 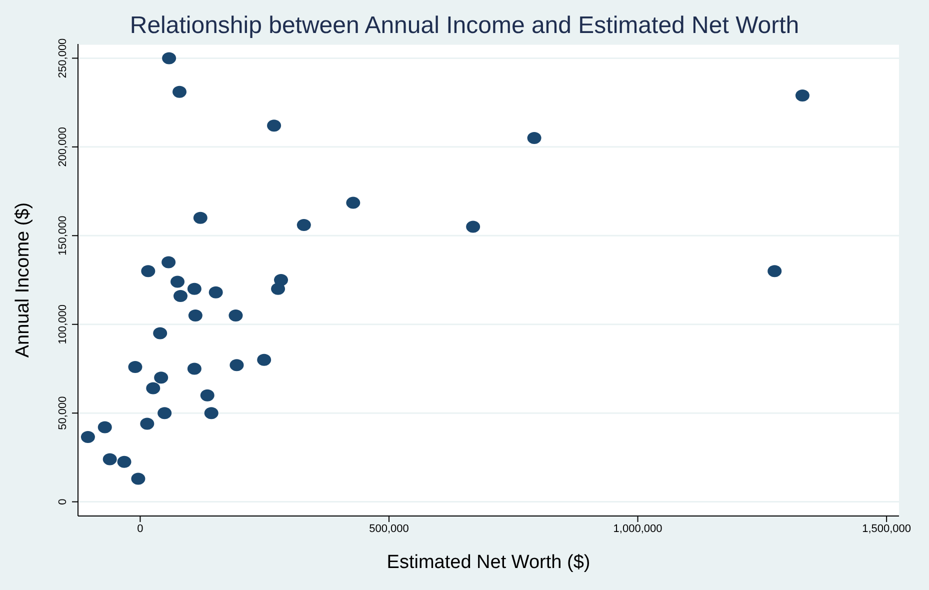 What do you see at coordinates (488, 562) in the screenshot?
I see `x-axis-title: Estimated Net Worth ($)` at bounding box center [488, 562].